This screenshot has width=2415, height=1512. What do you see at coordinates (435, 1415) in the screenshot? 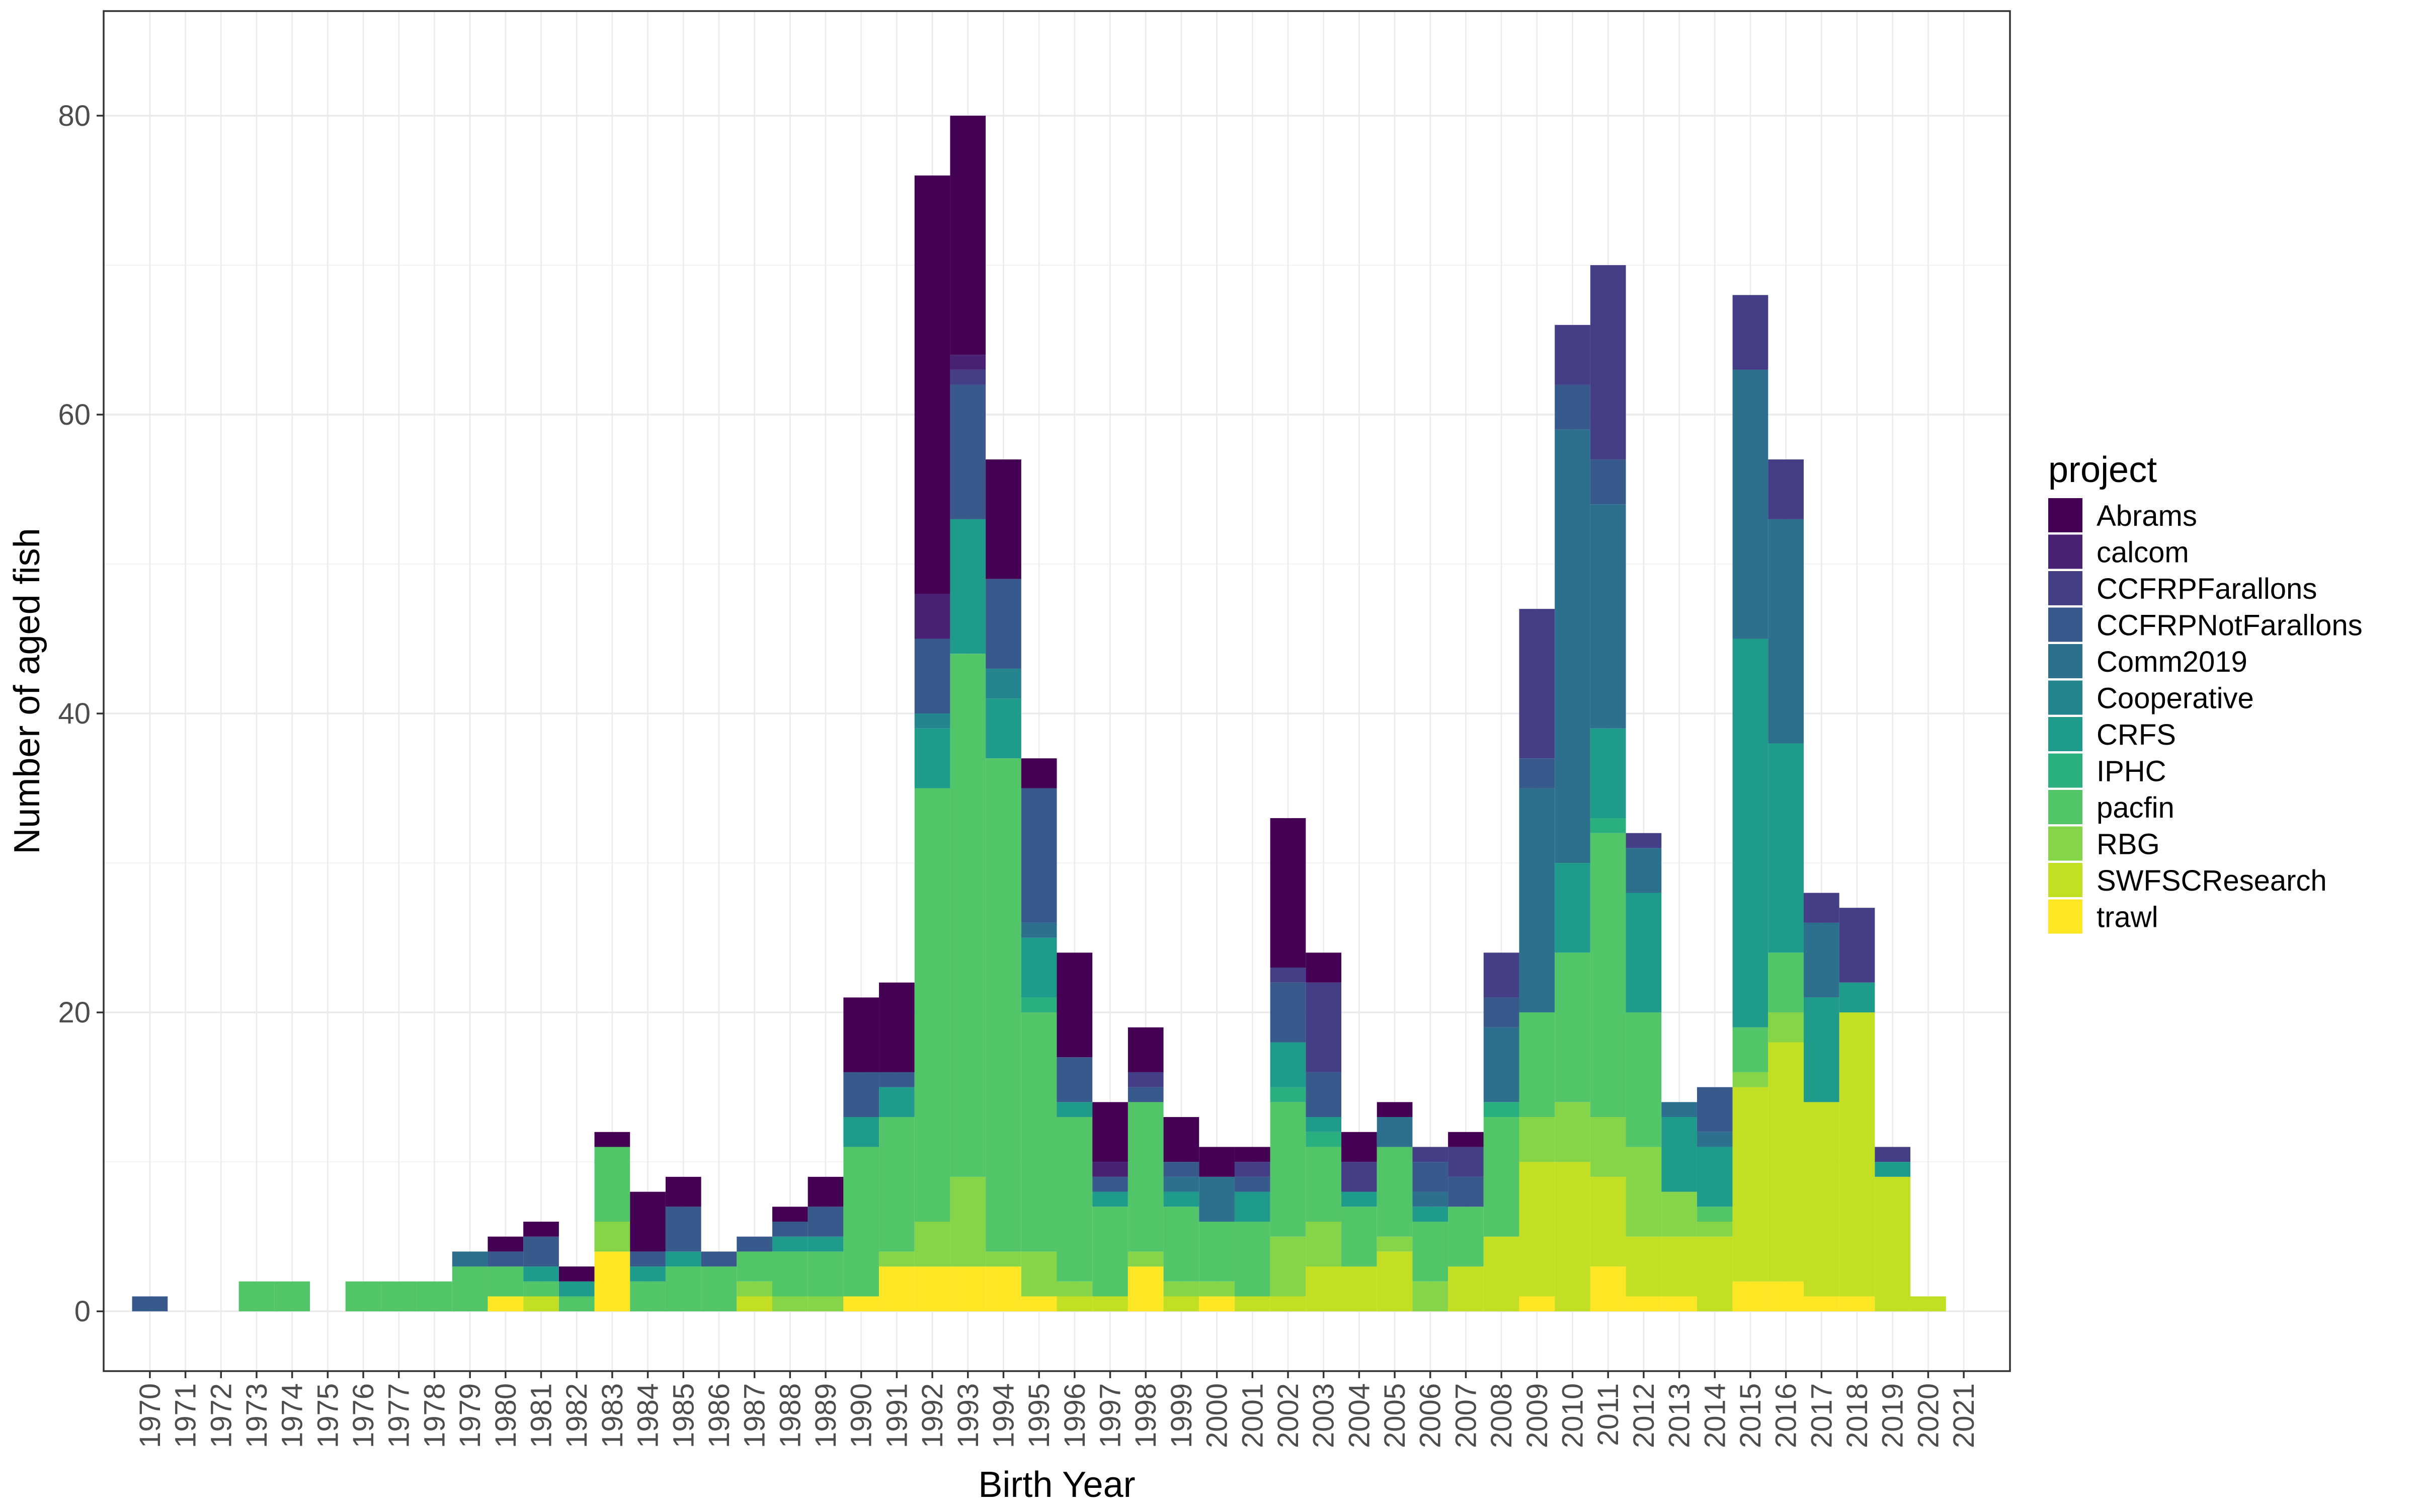
I see `x-tick-label: 1978` at bounding box center [435, 1415].